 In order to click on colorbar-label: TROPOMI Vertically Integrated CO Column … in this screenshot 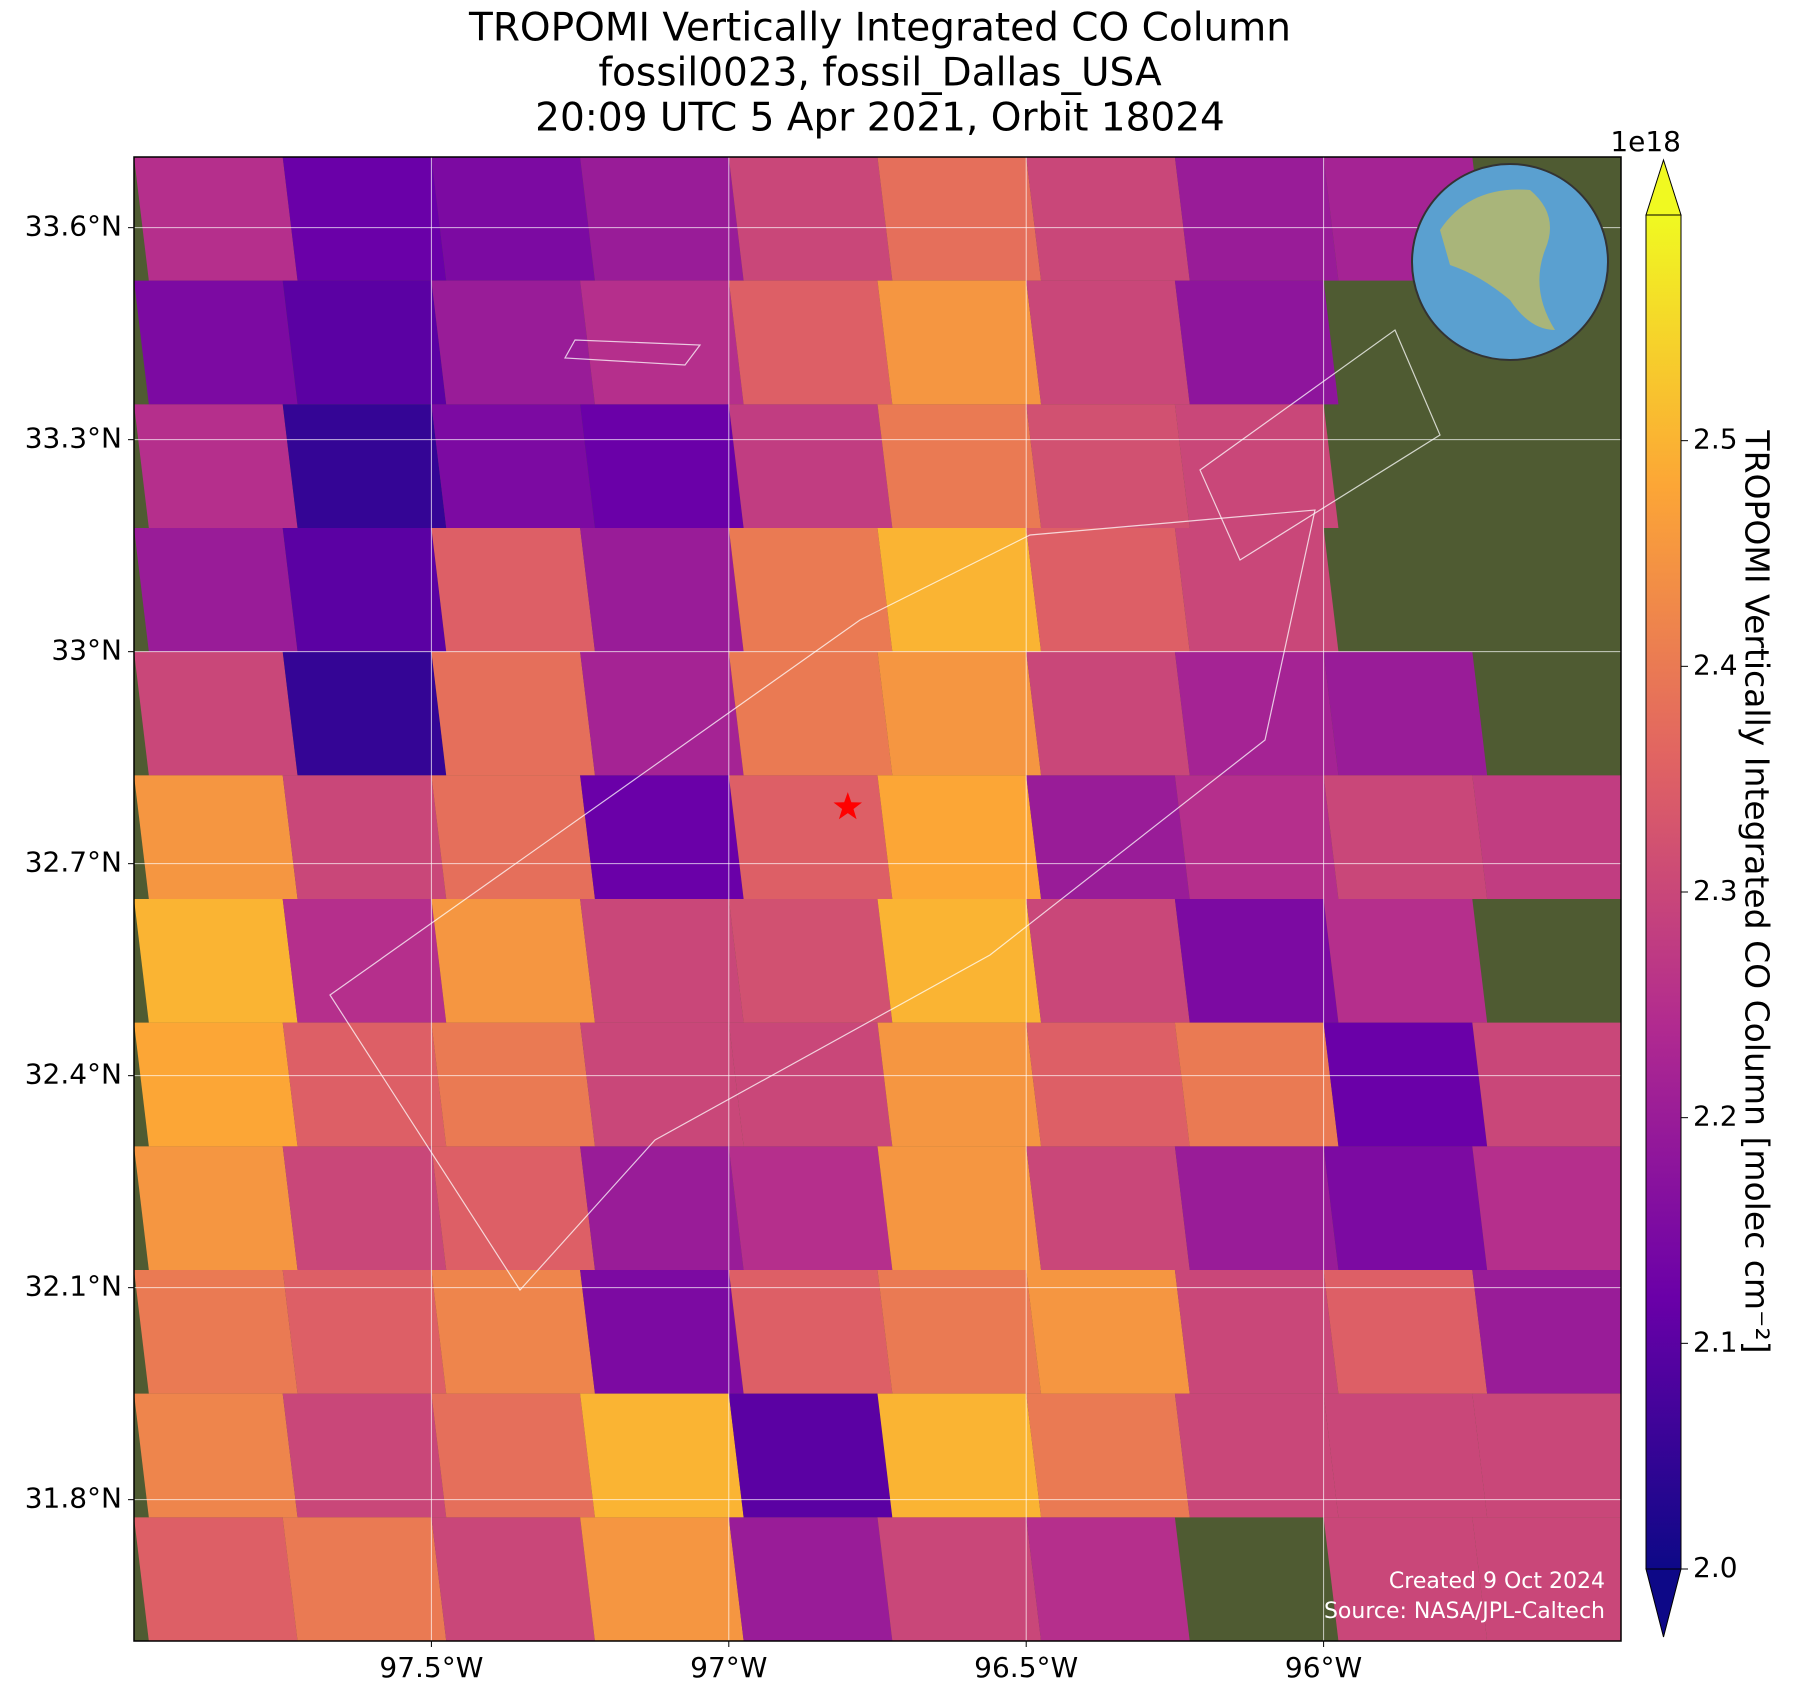, I will do `click(1757, 891)`.